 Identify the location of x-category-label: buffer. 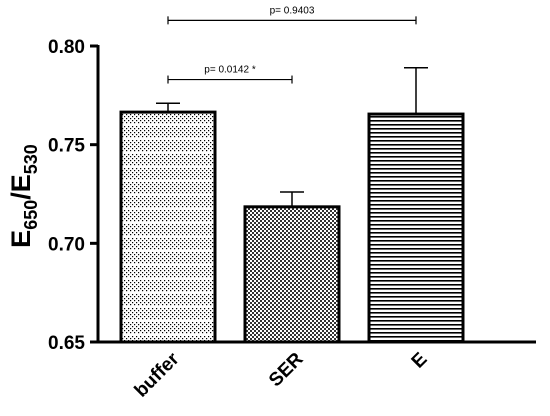
(157, 374).